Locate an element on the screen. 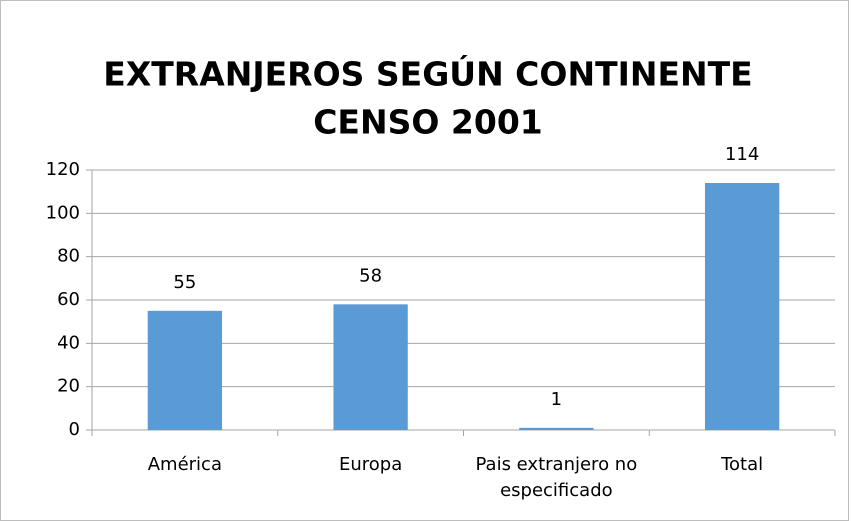 This screenshot has height=521, width=851. x-tick-label: Europa is located at coordinates (370, 464).